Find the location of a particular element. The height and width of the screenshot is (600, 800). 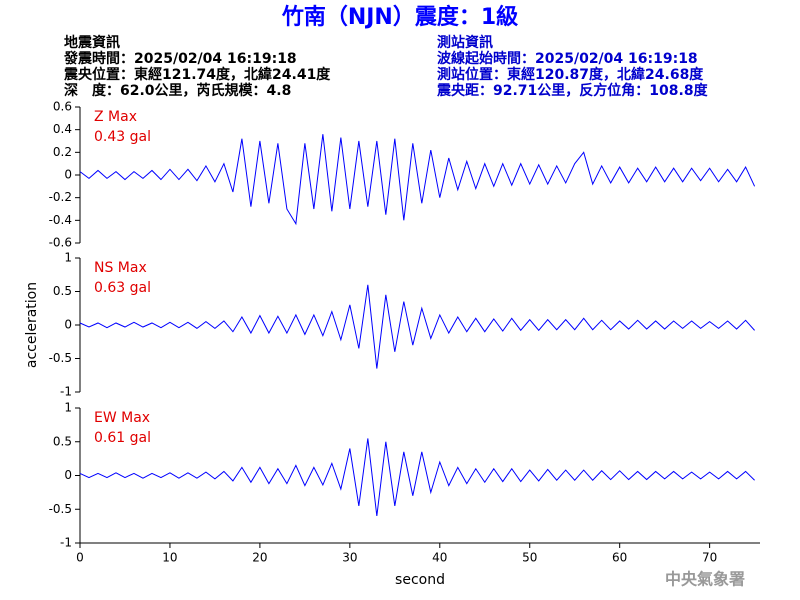

x-tick-label: 30 is located at coordinates (349, 558).